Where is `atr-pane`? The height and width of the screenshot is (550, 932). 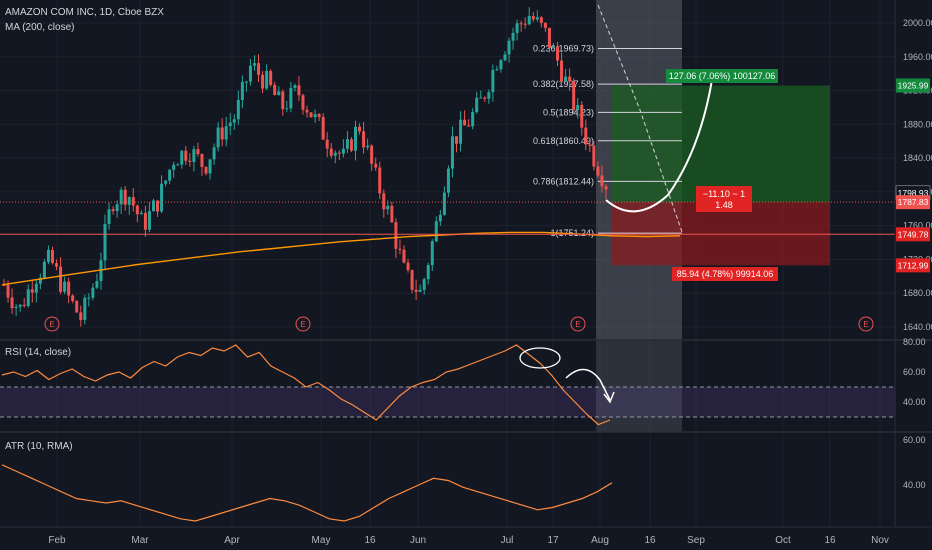
atr-pane is located at coordinates (307, 493).